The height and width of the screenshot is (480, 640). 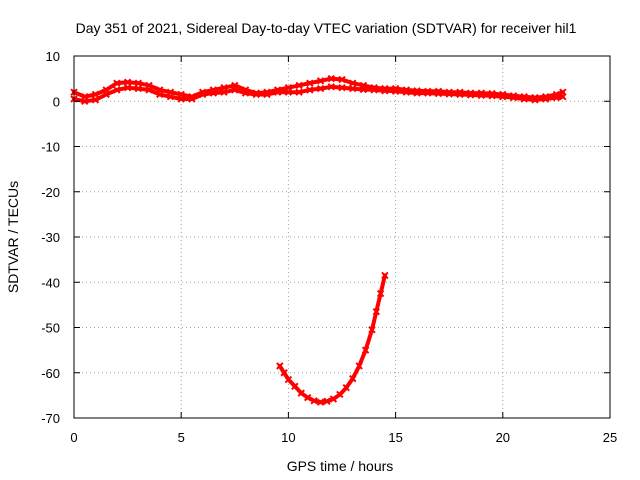 I want to click on y-axis-label: SDTVAR / TECUs, so click(x=13, y=237).